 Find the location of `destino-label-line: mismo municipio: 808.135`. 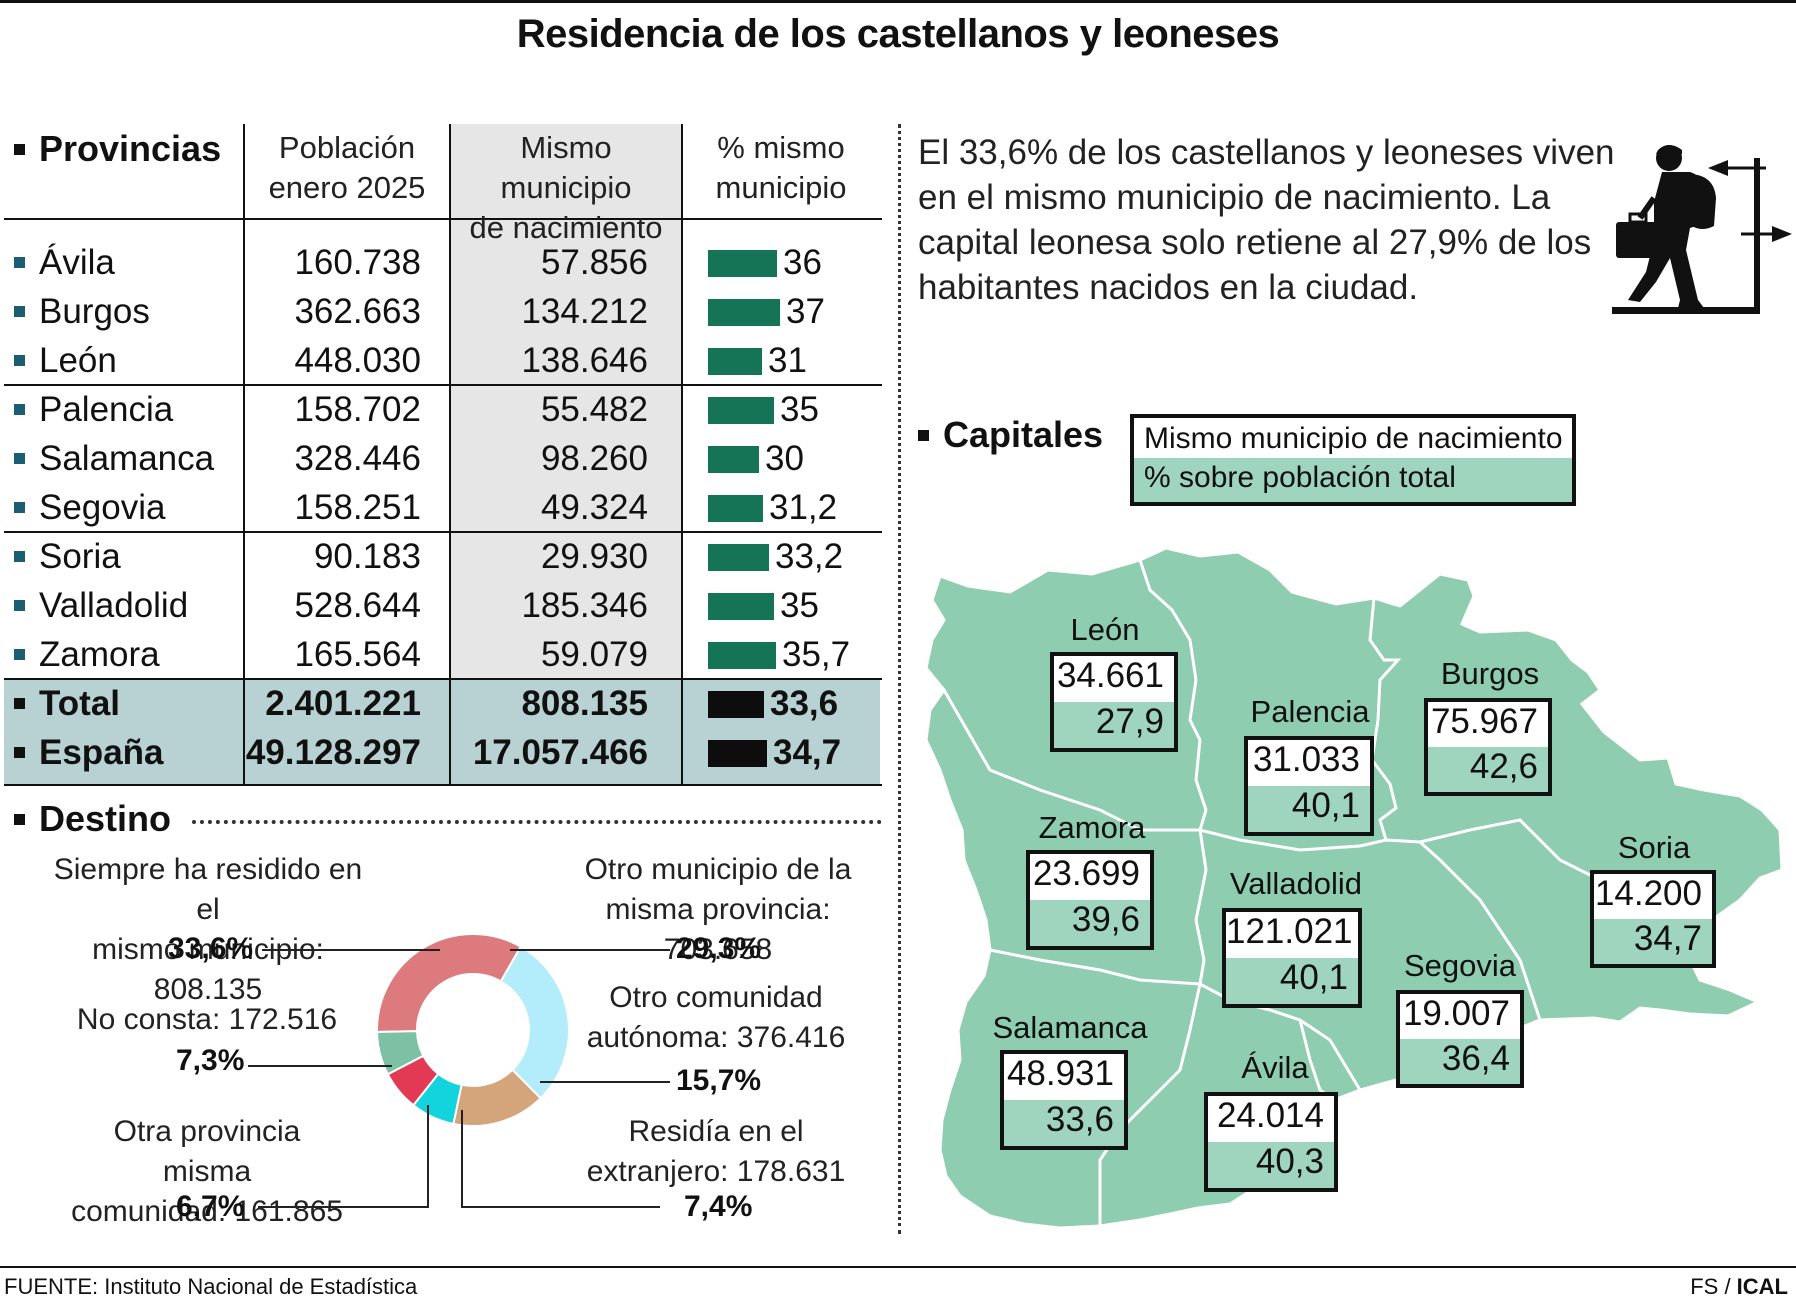

destino-label-line: mismo municipio: 808.135 is located at coordinates (208, 969).